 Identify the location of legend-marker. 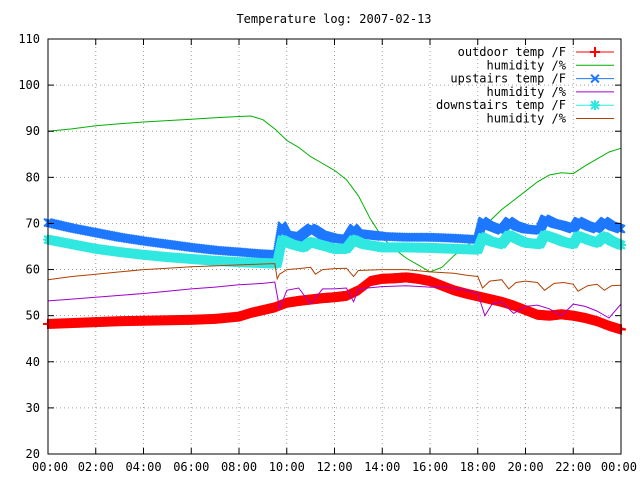
(595, 52).